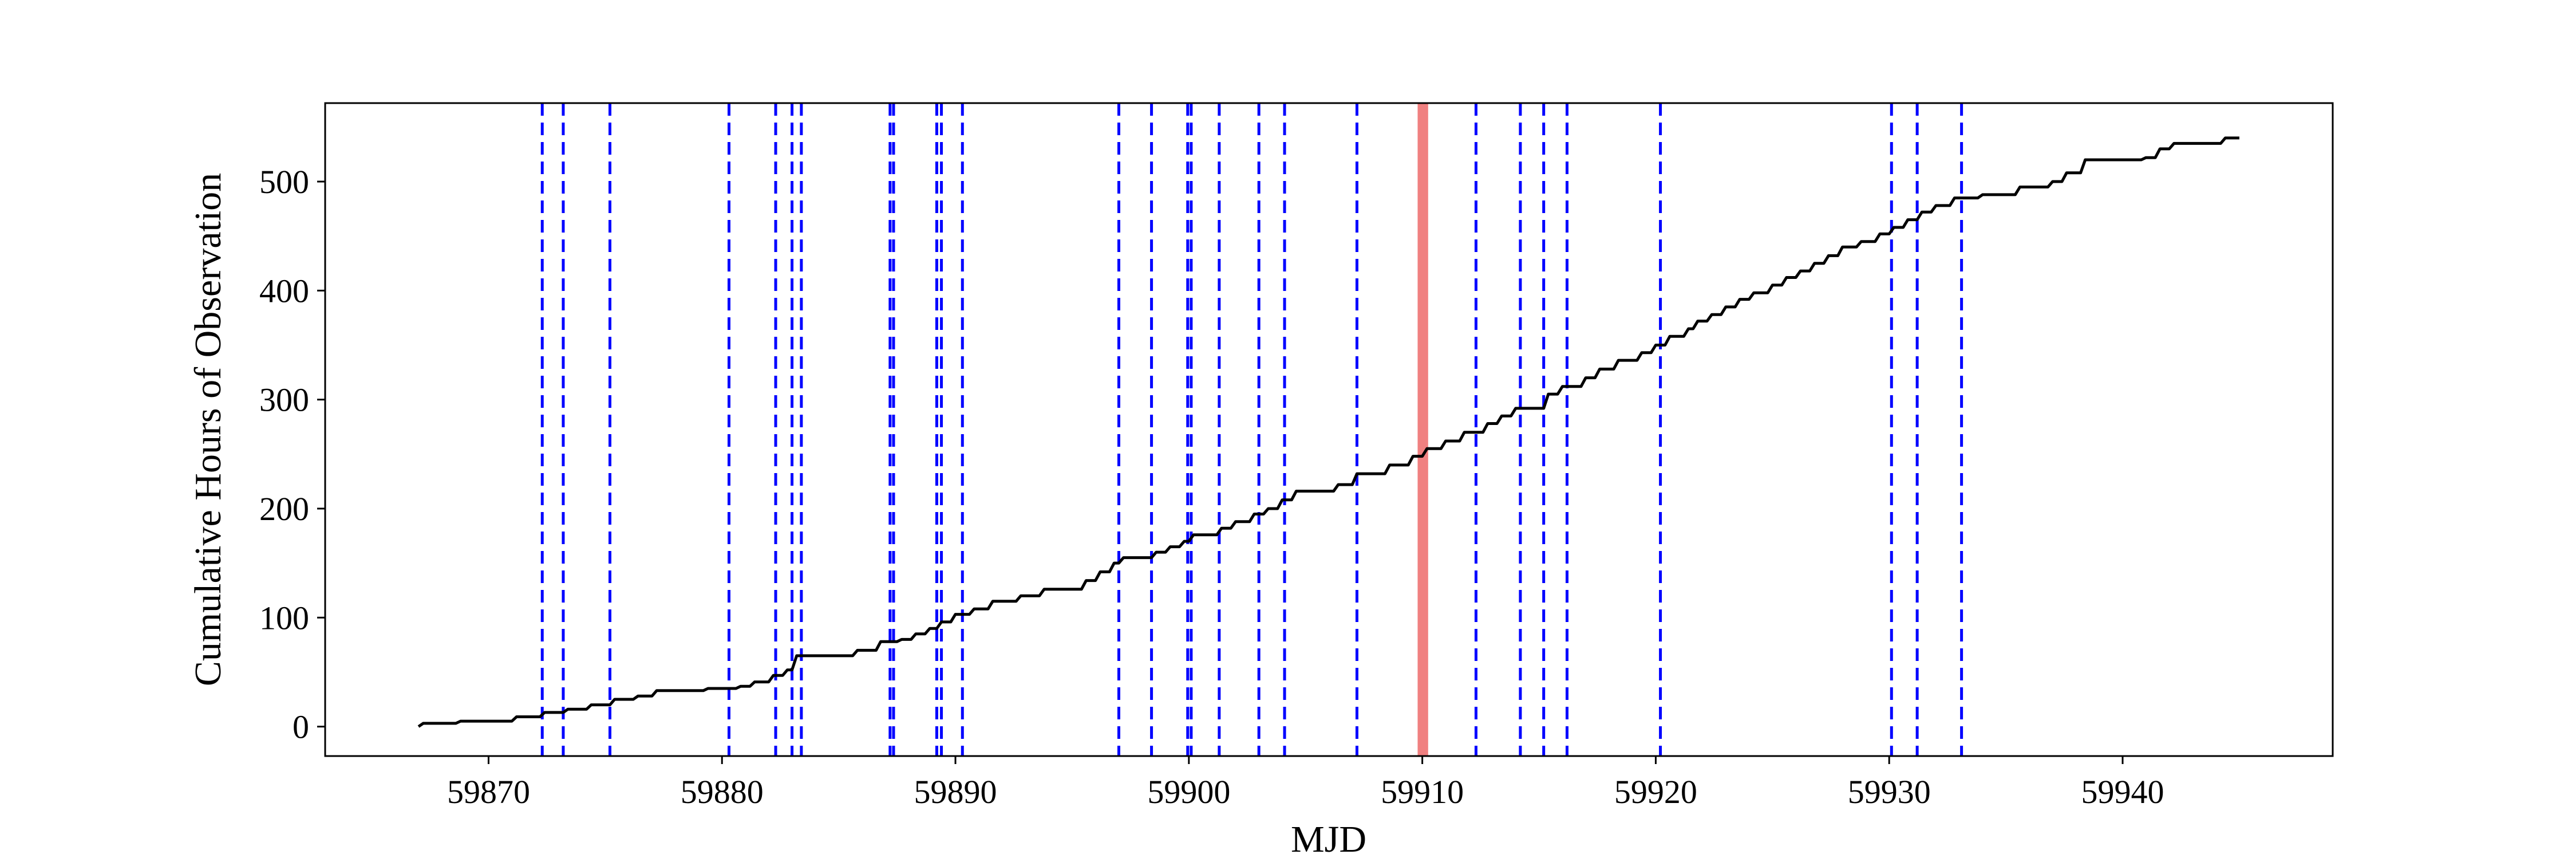  I want to click on highlight-span, so click(1422, 430).